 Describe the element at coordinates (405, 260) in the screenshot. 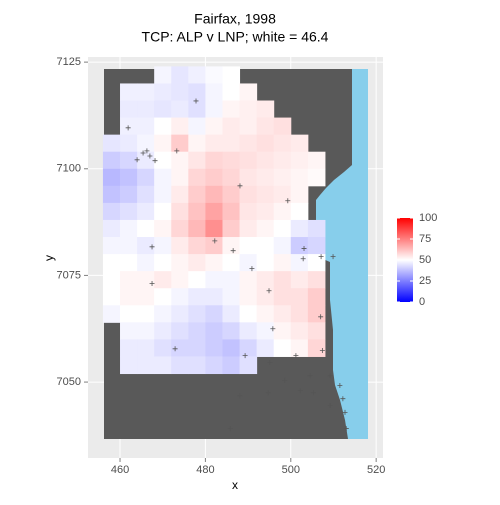

I see `colorbar` at that location.